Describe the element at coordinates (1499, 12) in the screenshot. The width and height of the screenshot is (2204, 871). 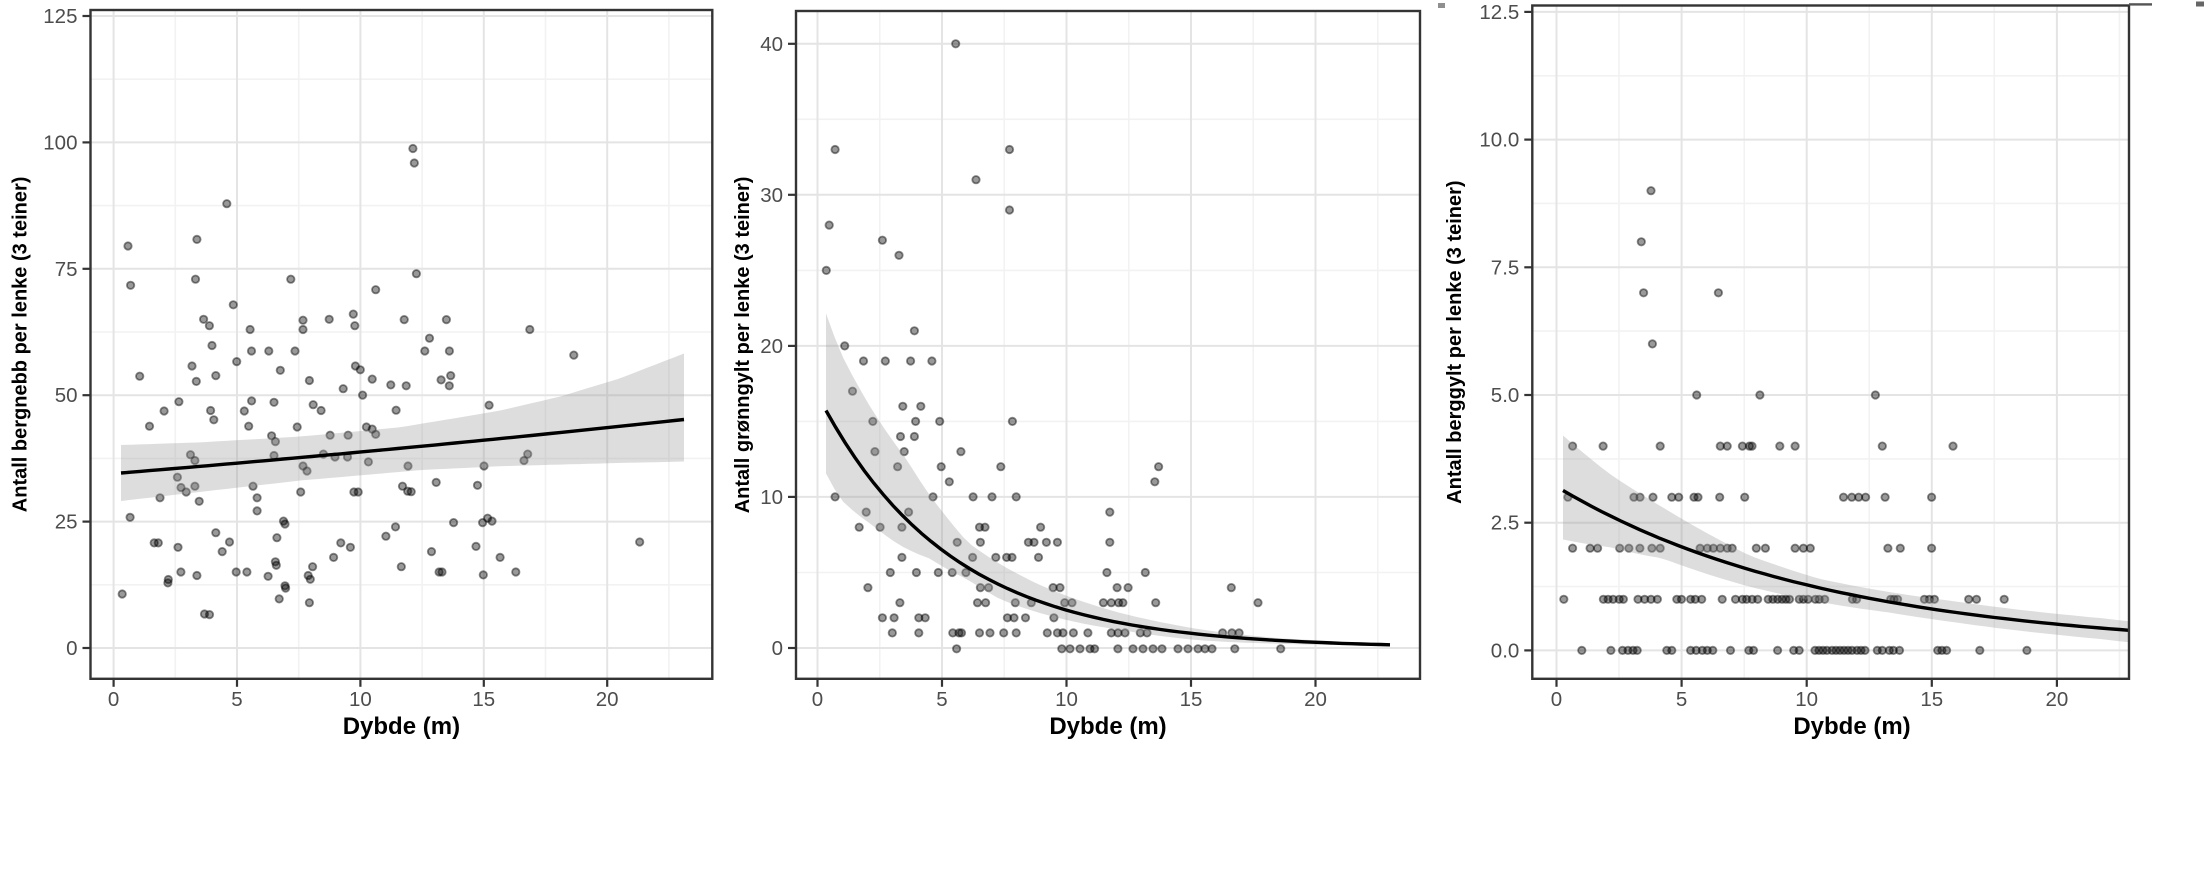
I see `svg-text: 12.5` at that location.